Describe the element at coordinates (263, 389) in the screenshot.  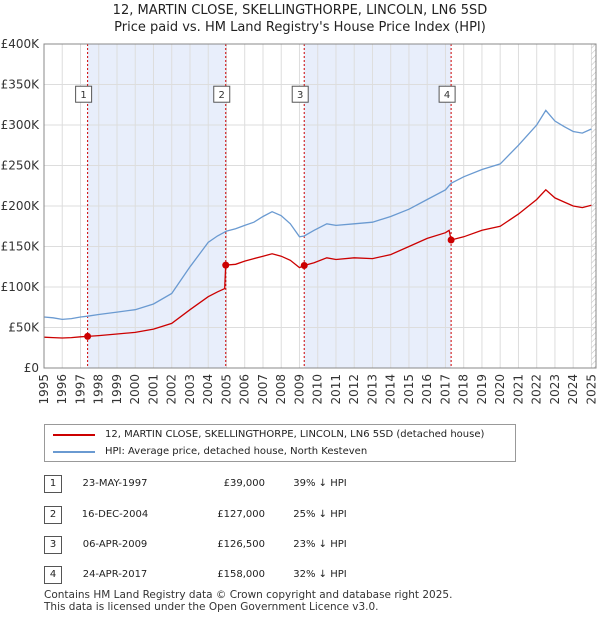
I see `x-tick-label: 2007` at that location.